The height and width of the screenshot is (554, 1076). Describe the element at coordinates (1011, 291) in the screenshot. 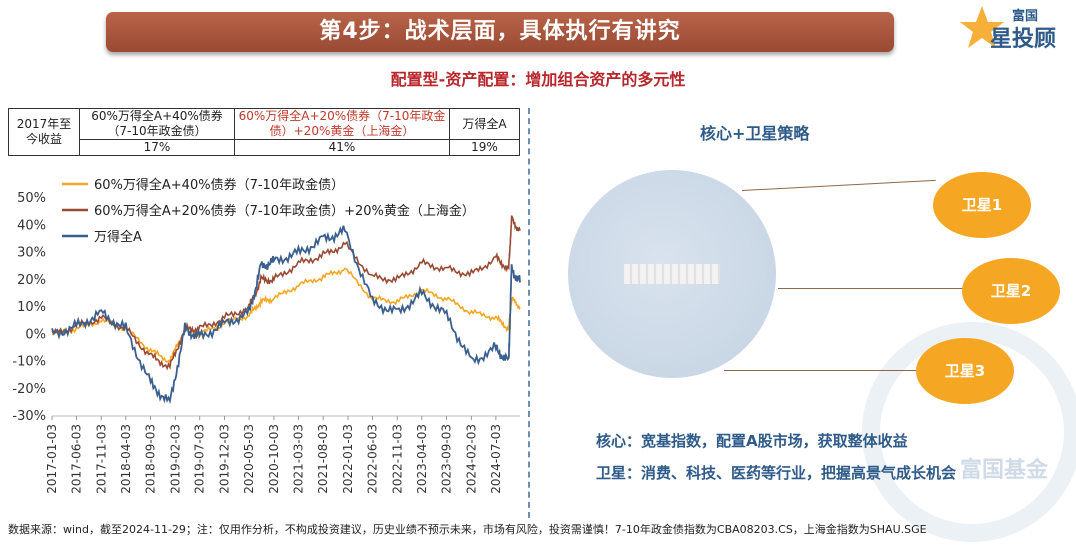

I see `satellite-2: 卫星2` at that location.